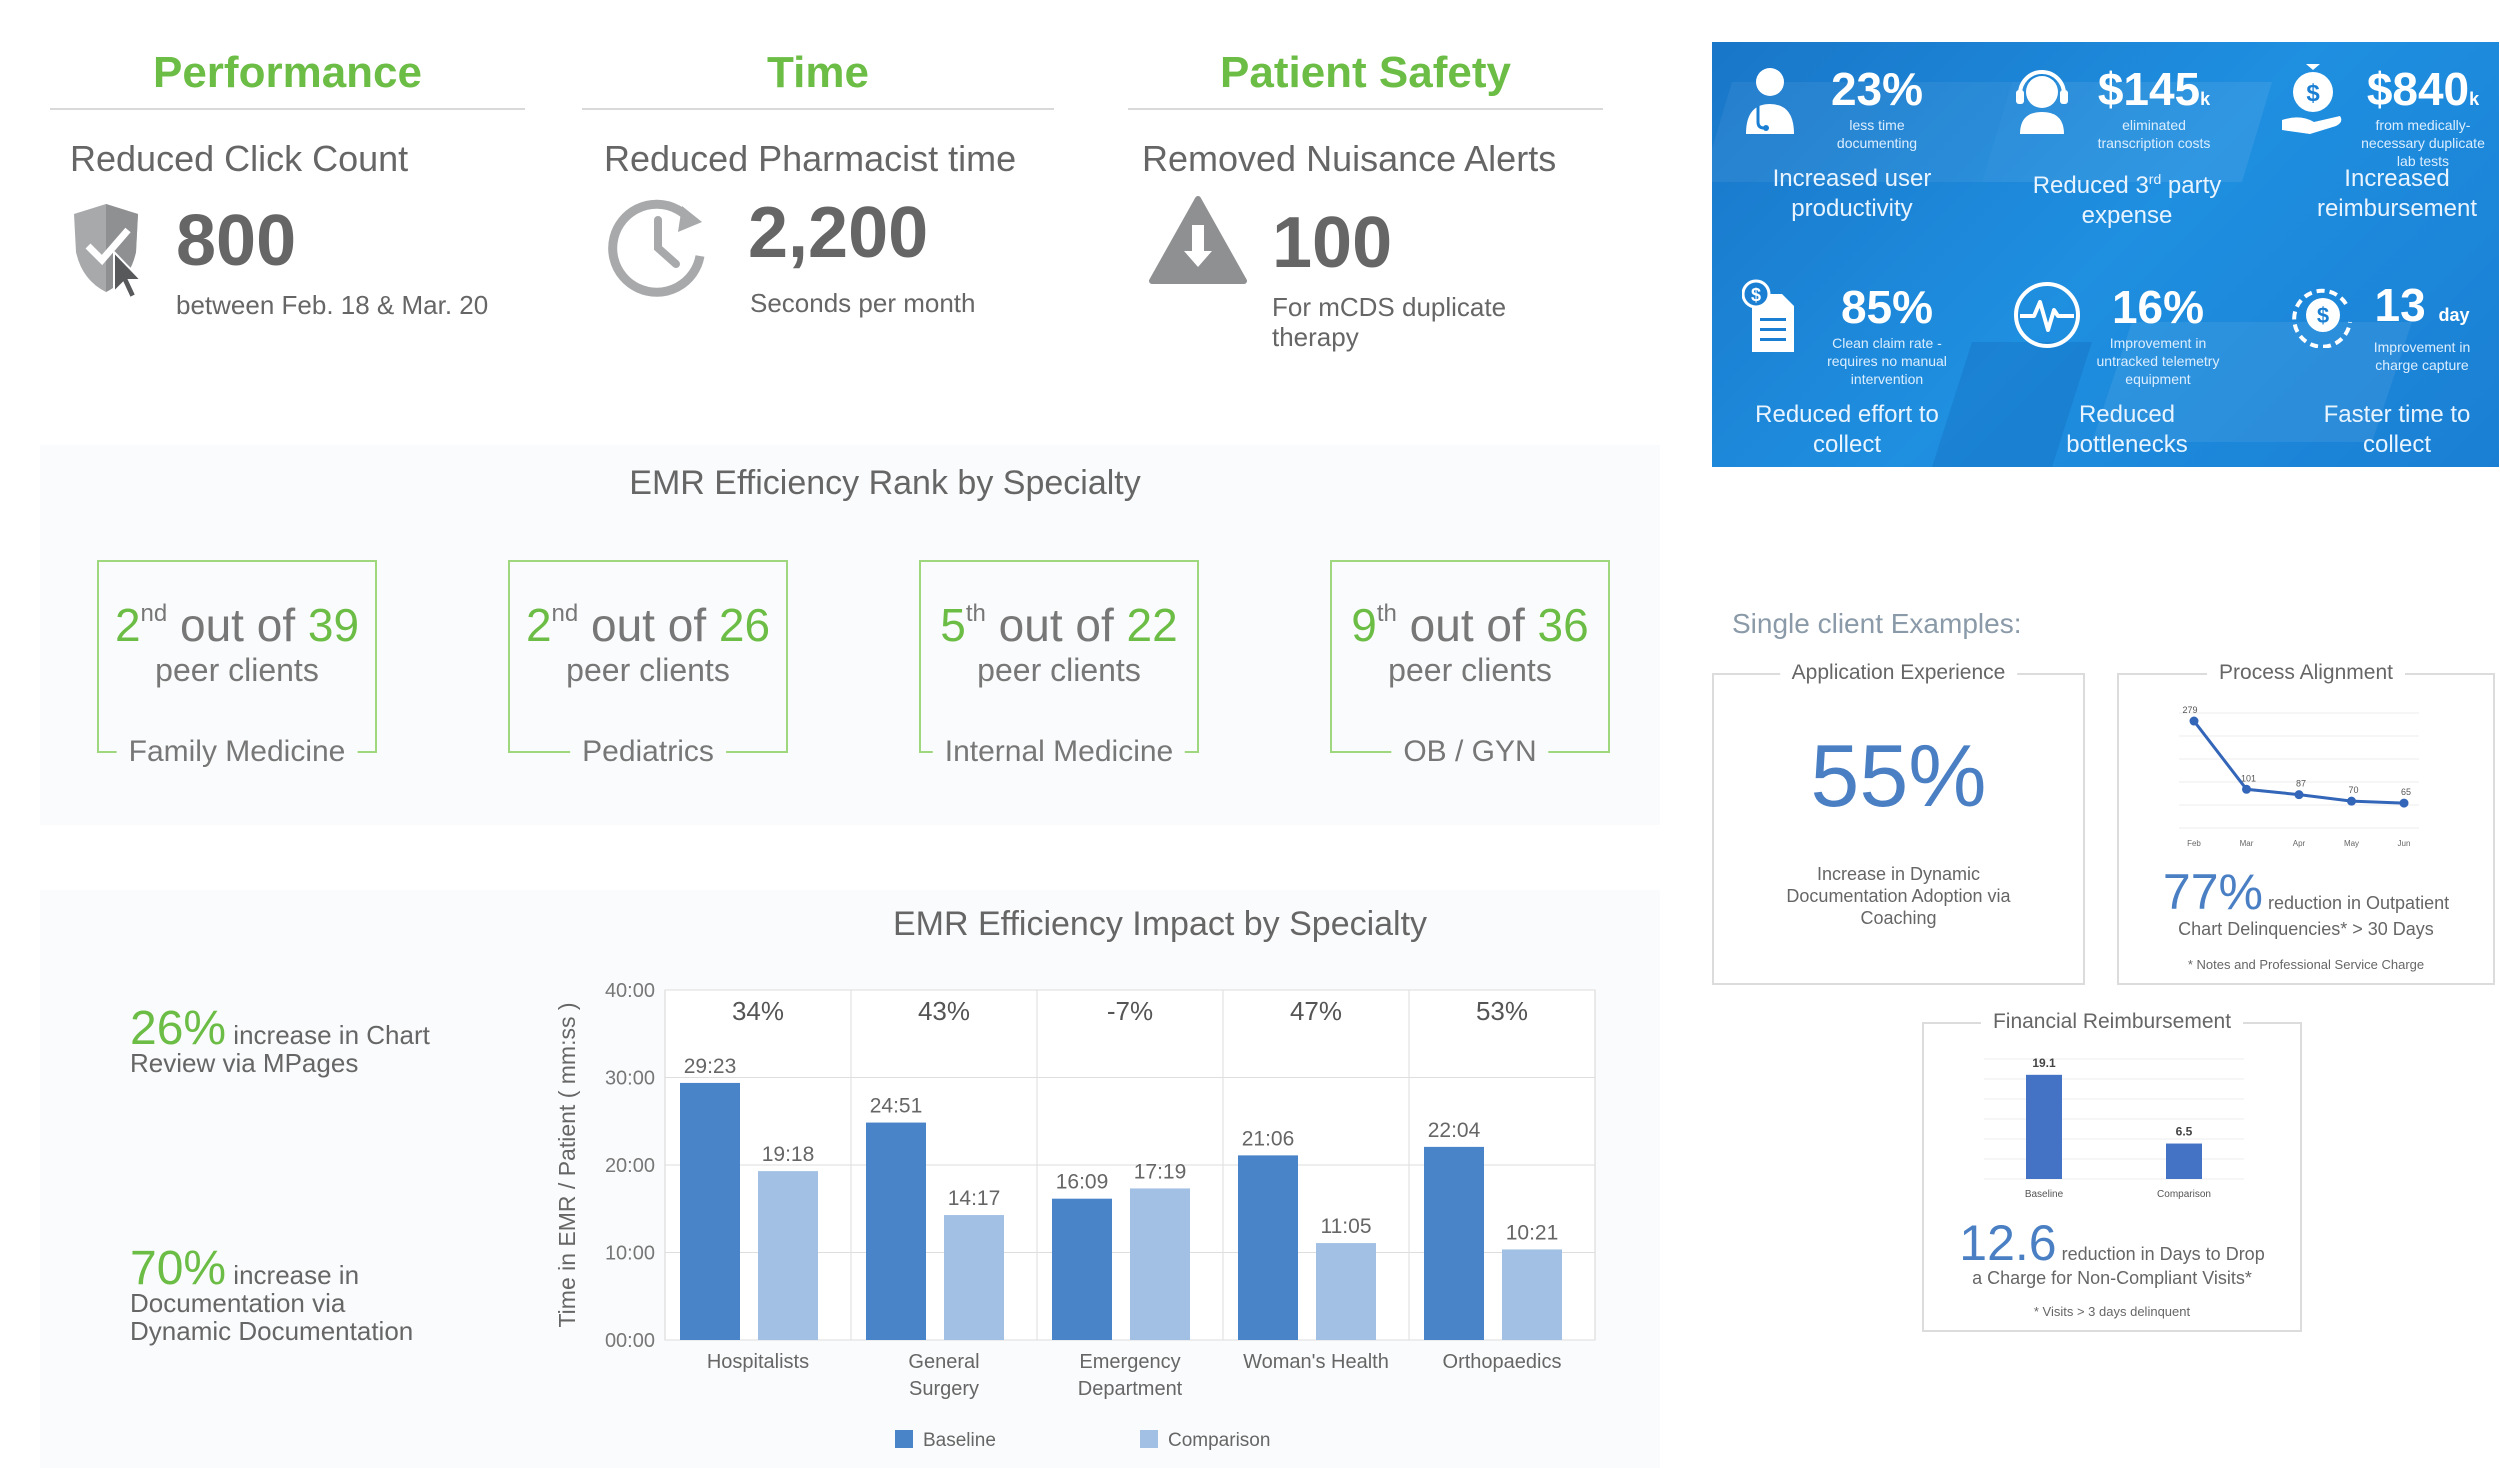 Image resolution: width=2500 pixels, height=1468 pixels. I want to click on pct-change-label: 34%, so click(758, 1011).